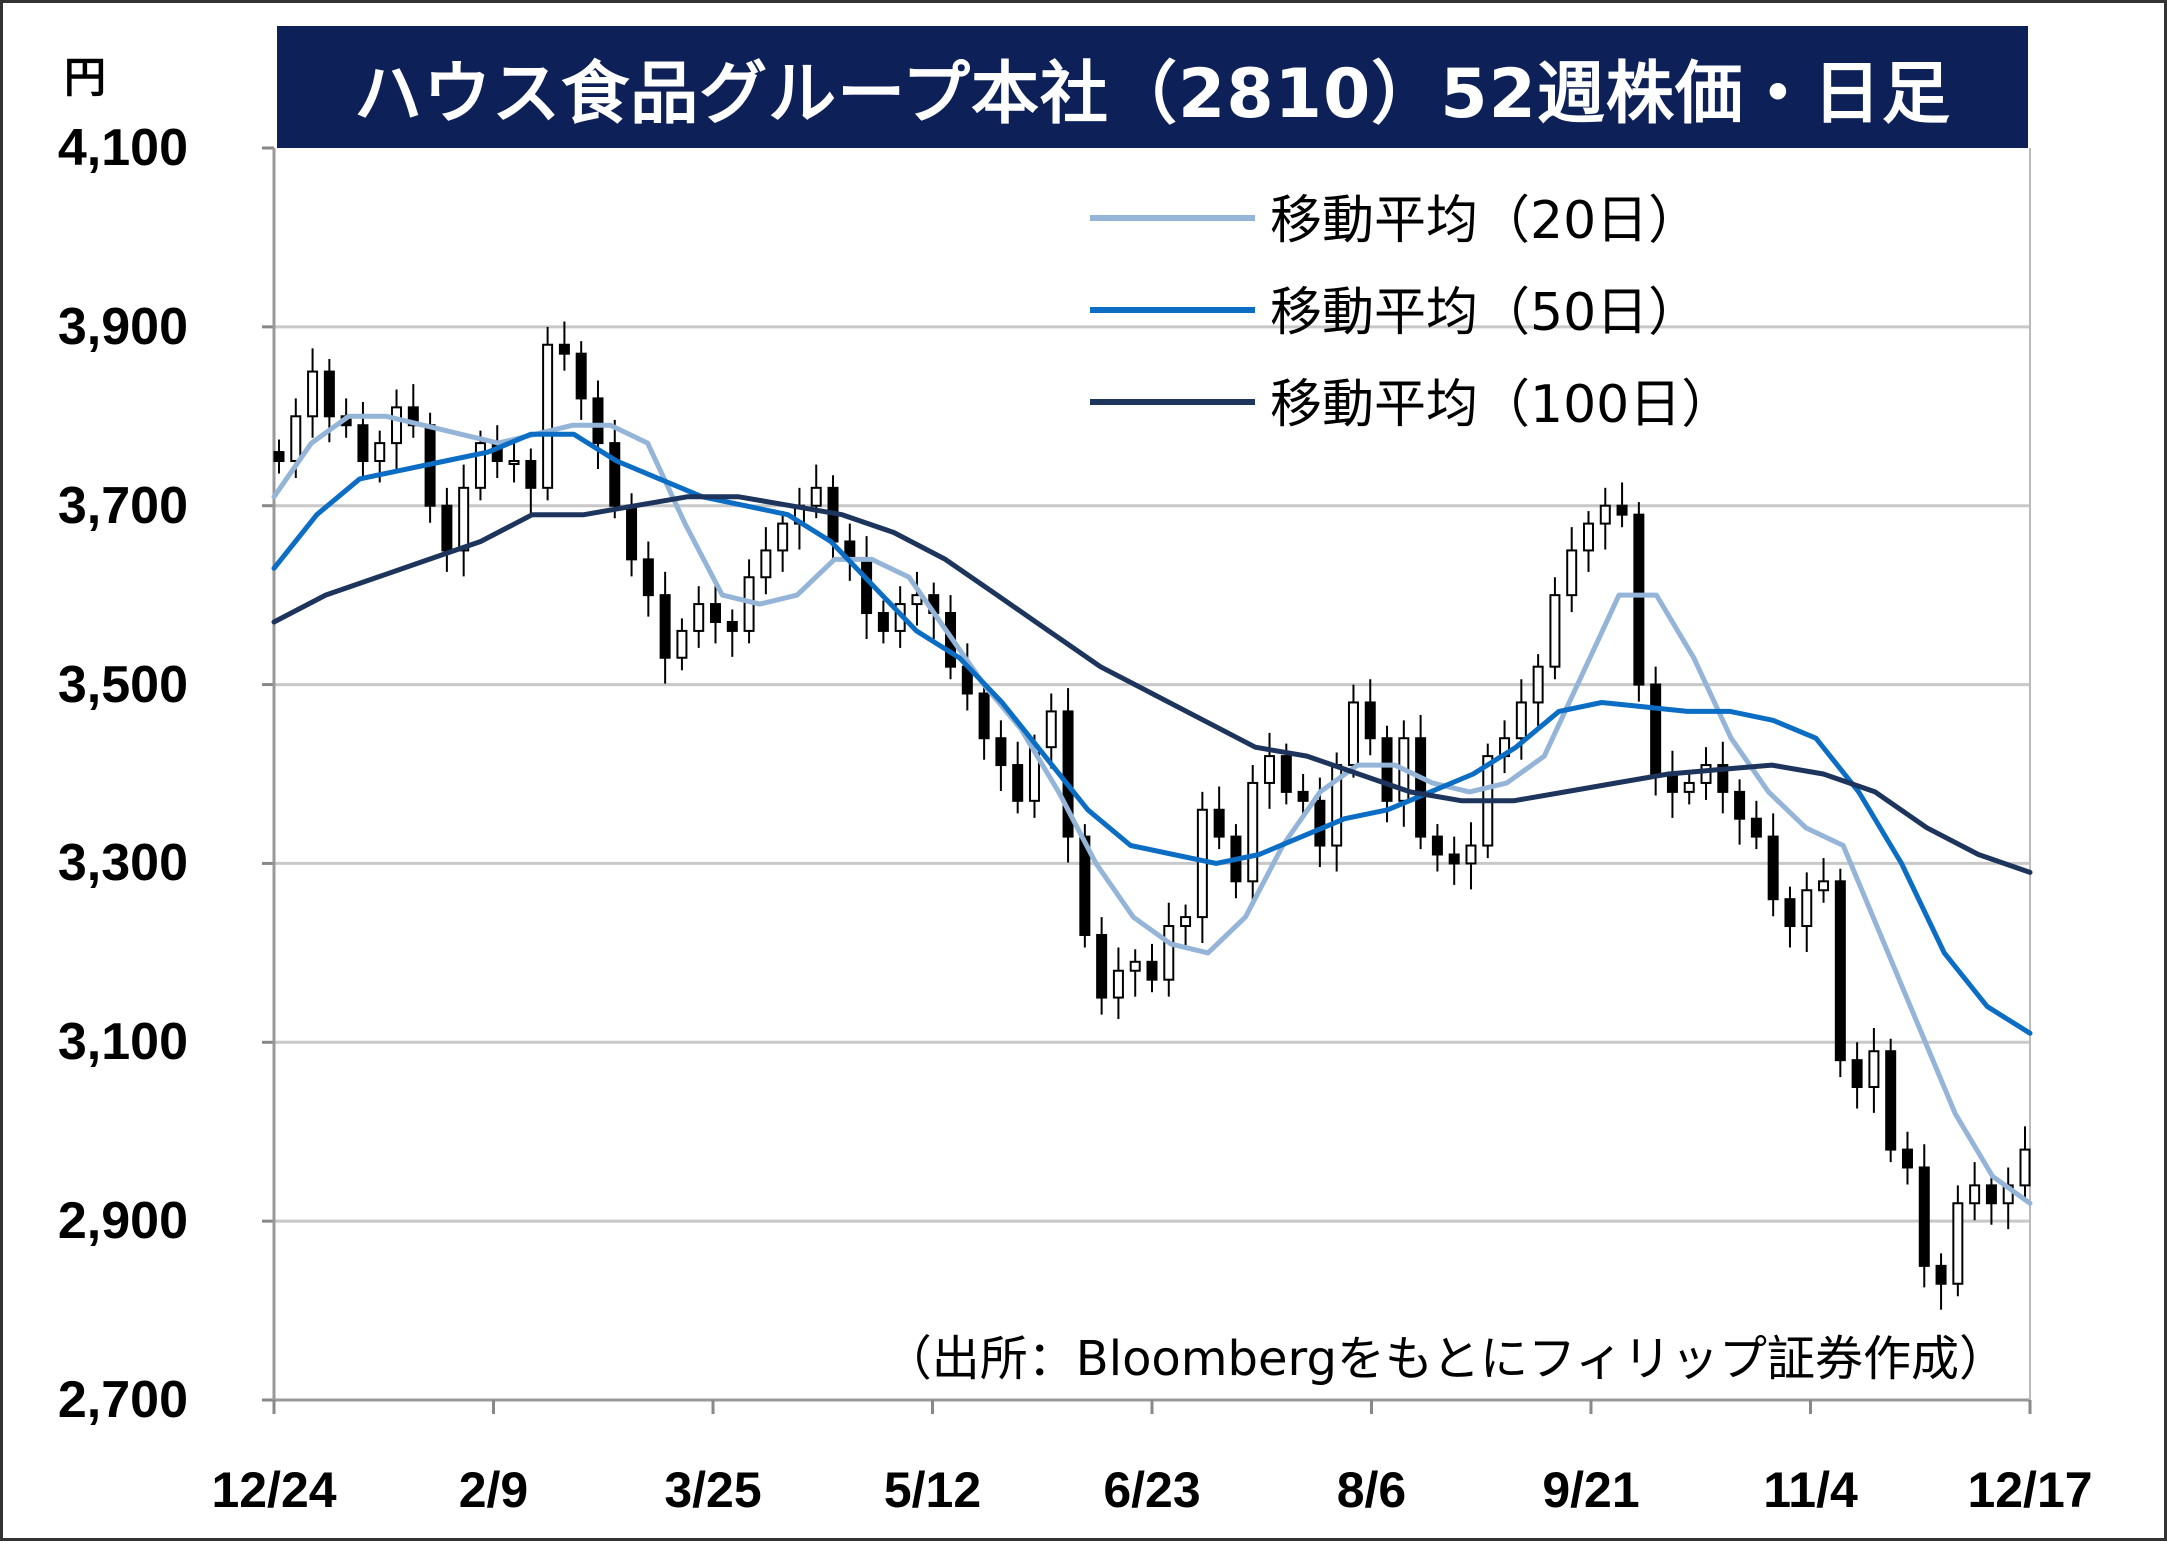  Describe the element at coordinates (1152, 87) in the screenshot. I see `chart-title-bar: ハウス食品グループ本社（2810）52週株価・日足` at that location.